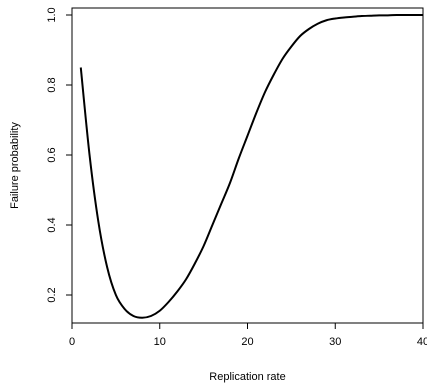  What do you see at coordinates (422, 342) in the screenshot?
I see `x-tick-label: 40` at bounding box center [422, 342].